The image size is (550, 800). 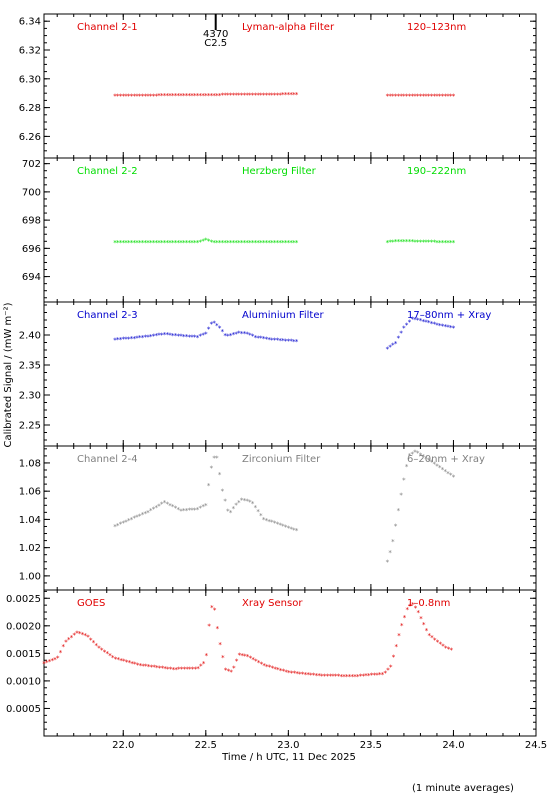 What do you see at coordinates (453, 745) in the screenshot?
I see `x-tick-label: 24.0` at bounding box center [453, 745].